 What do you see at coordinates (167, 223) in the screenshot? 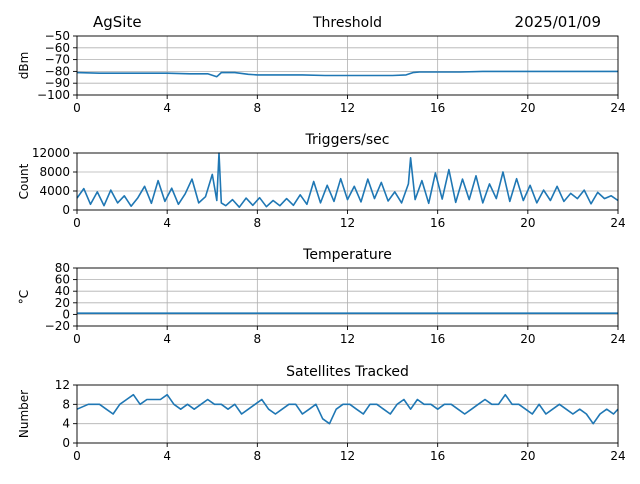
I see `panel-2-xtick-label: 4` at bounding box center [167, 223].